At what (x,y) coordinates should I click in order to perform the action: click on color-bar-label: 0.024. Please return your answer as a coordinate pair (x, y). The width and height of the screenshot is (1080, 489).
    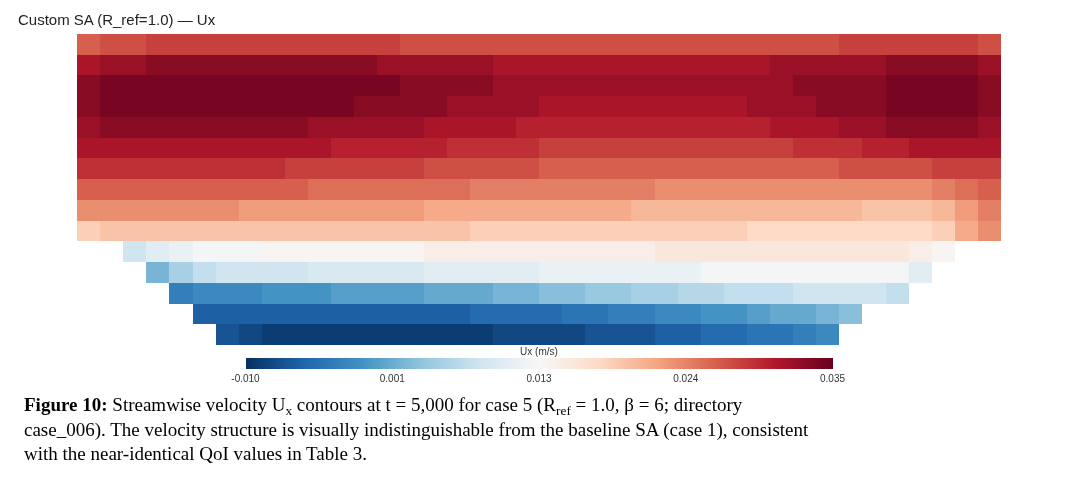
    Looking at the image, I should click on (686, 378).